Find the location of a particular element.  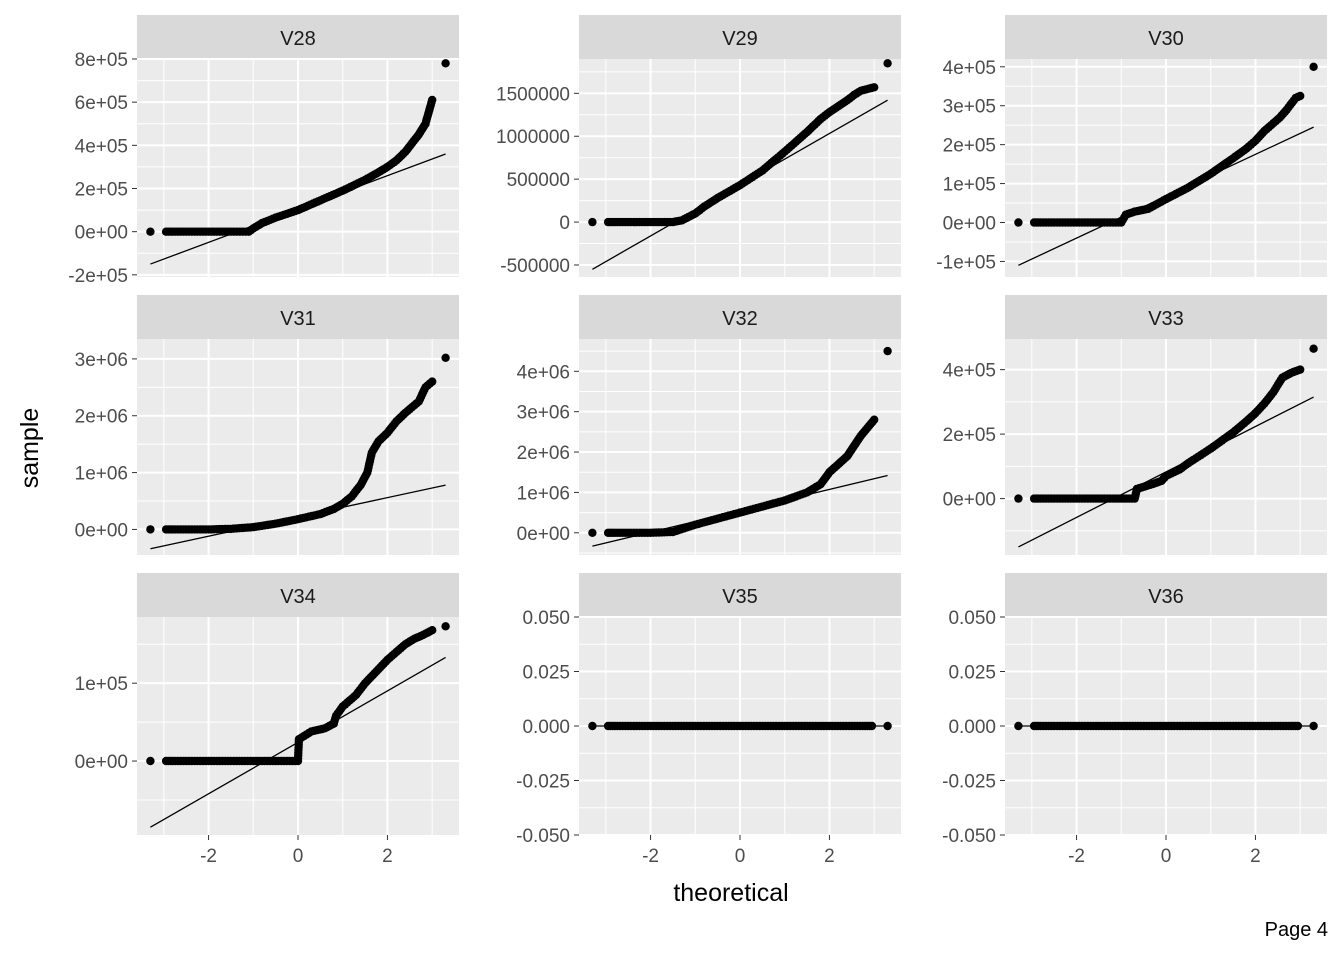

facet-panel-v36: V36 -0.050 -0.025 0.000 0.025 0.050 -2 0 2 is located at coordinates (1134, 720).